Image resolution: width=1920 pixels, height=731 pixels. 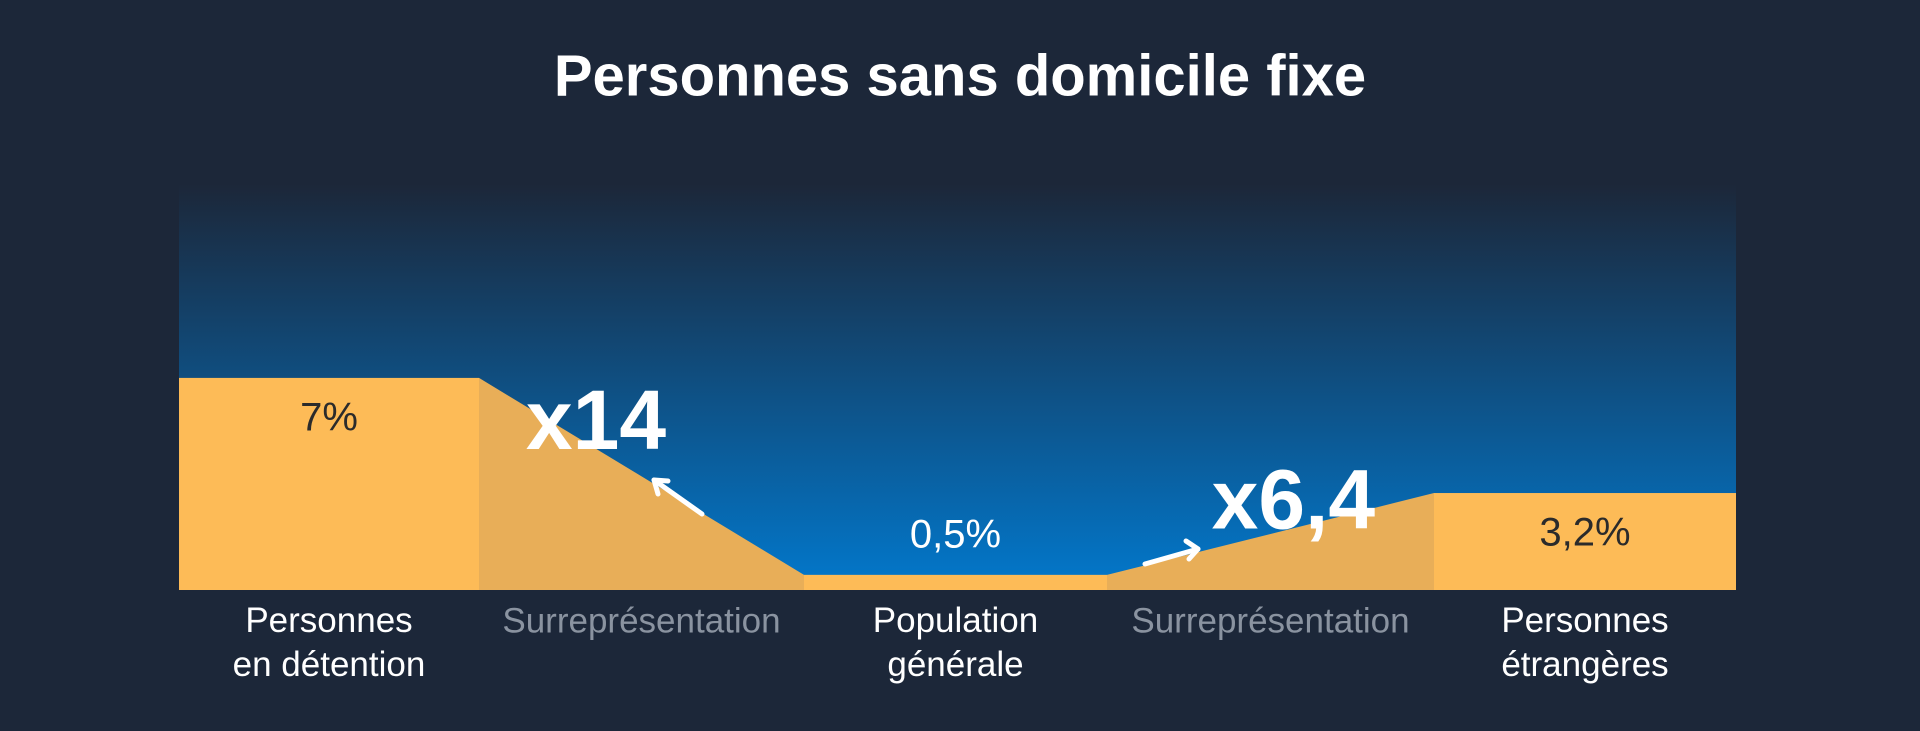 What do you see at coordinates (596, 420) in the screenshot?
I see `ratio-label: x14` at bounding box center [596, 420].